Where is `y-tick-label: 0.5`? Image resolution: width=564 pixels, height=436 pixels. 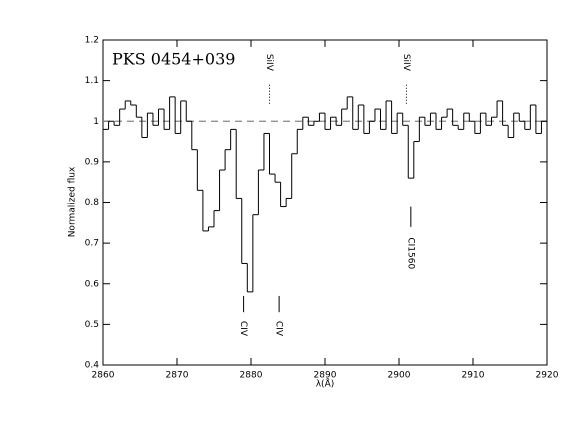
y-tick-label: 0.5 is located at coordinates (92, 325).